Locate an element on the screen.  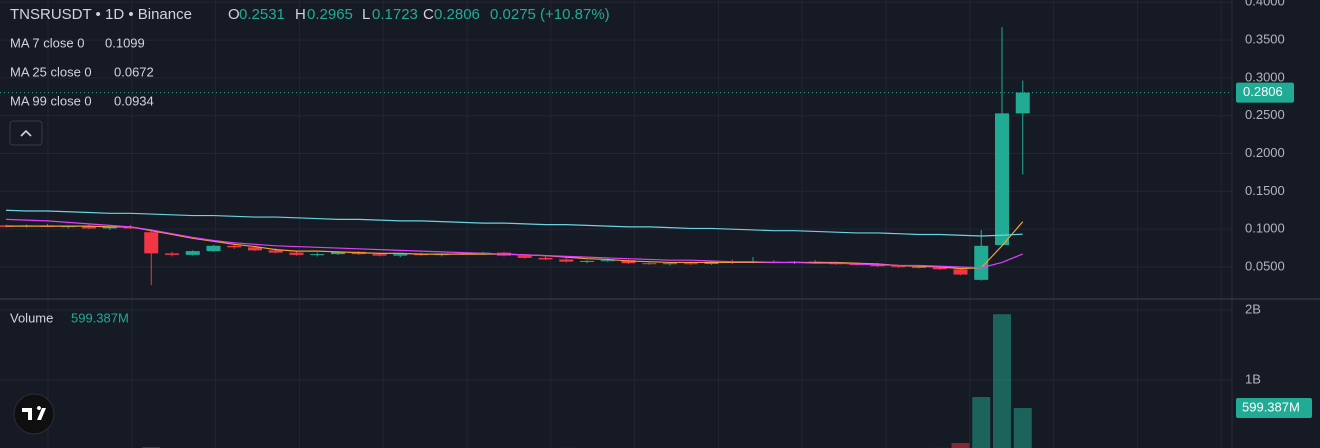
y-tick-label: 0.0500 is located at coordinates (1265, 265).